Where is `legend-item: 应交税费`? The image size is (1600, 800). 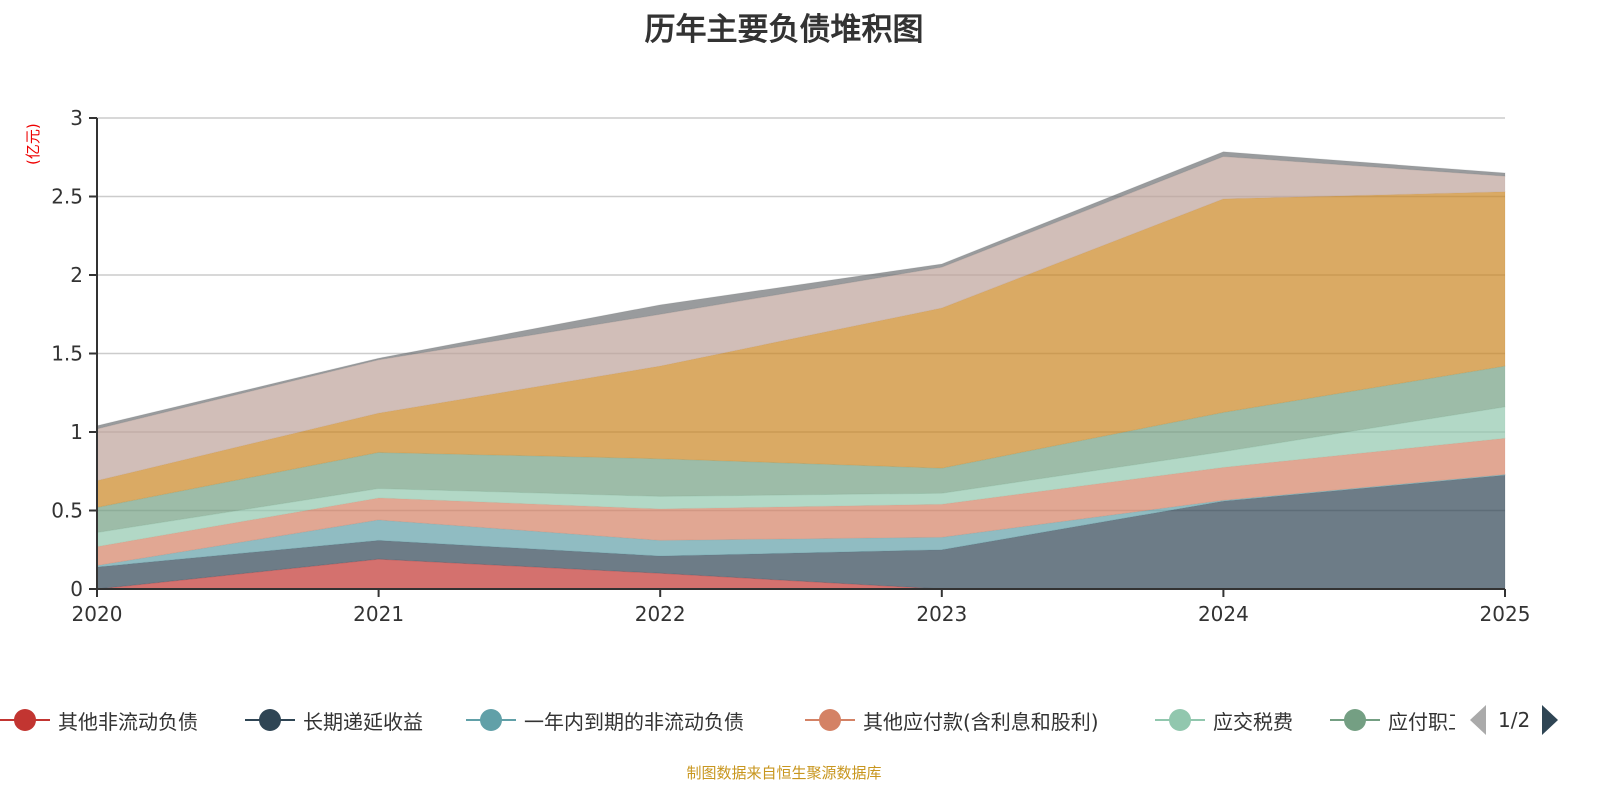
legend-item: 应交税费 is located at coordinates (1224, 720).